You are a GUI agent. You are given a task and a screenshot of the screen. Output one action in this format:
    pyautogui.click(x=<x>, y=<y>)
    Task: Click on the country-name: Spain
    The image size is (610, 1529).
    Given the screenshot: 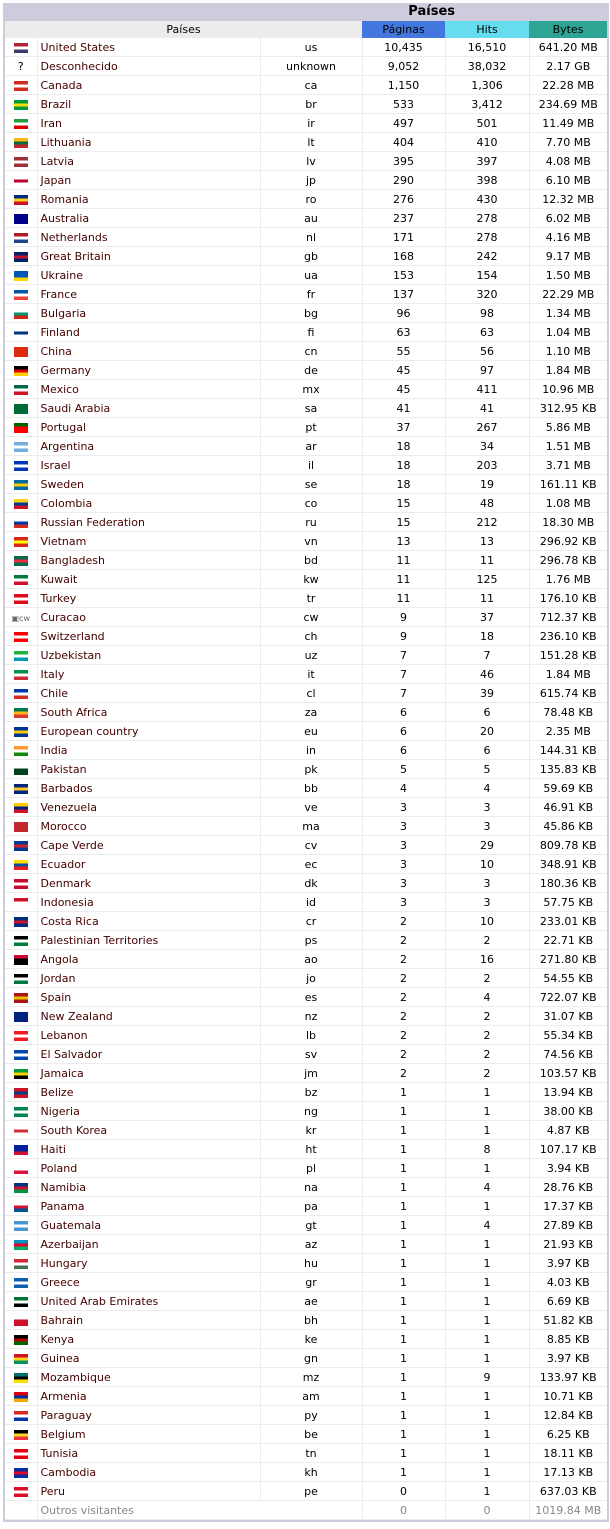 What is the action you would take?
    pyautogui.click(x=149, y=997)
    